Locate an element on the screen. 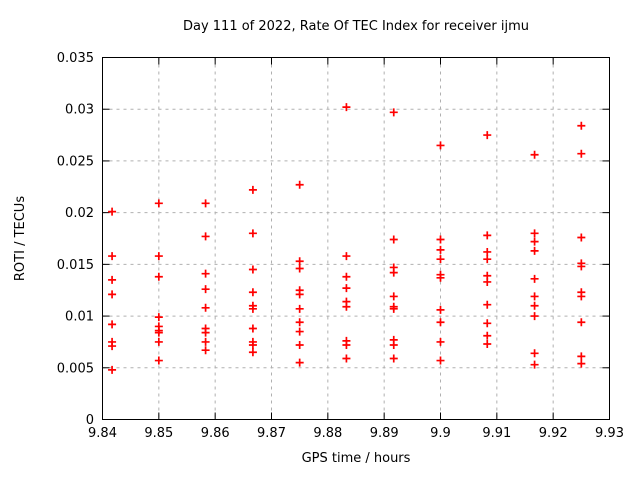 The height and width of the screenshot is (480, 640). x-tick-label: 9.85 is located at coordinates (158, 433).